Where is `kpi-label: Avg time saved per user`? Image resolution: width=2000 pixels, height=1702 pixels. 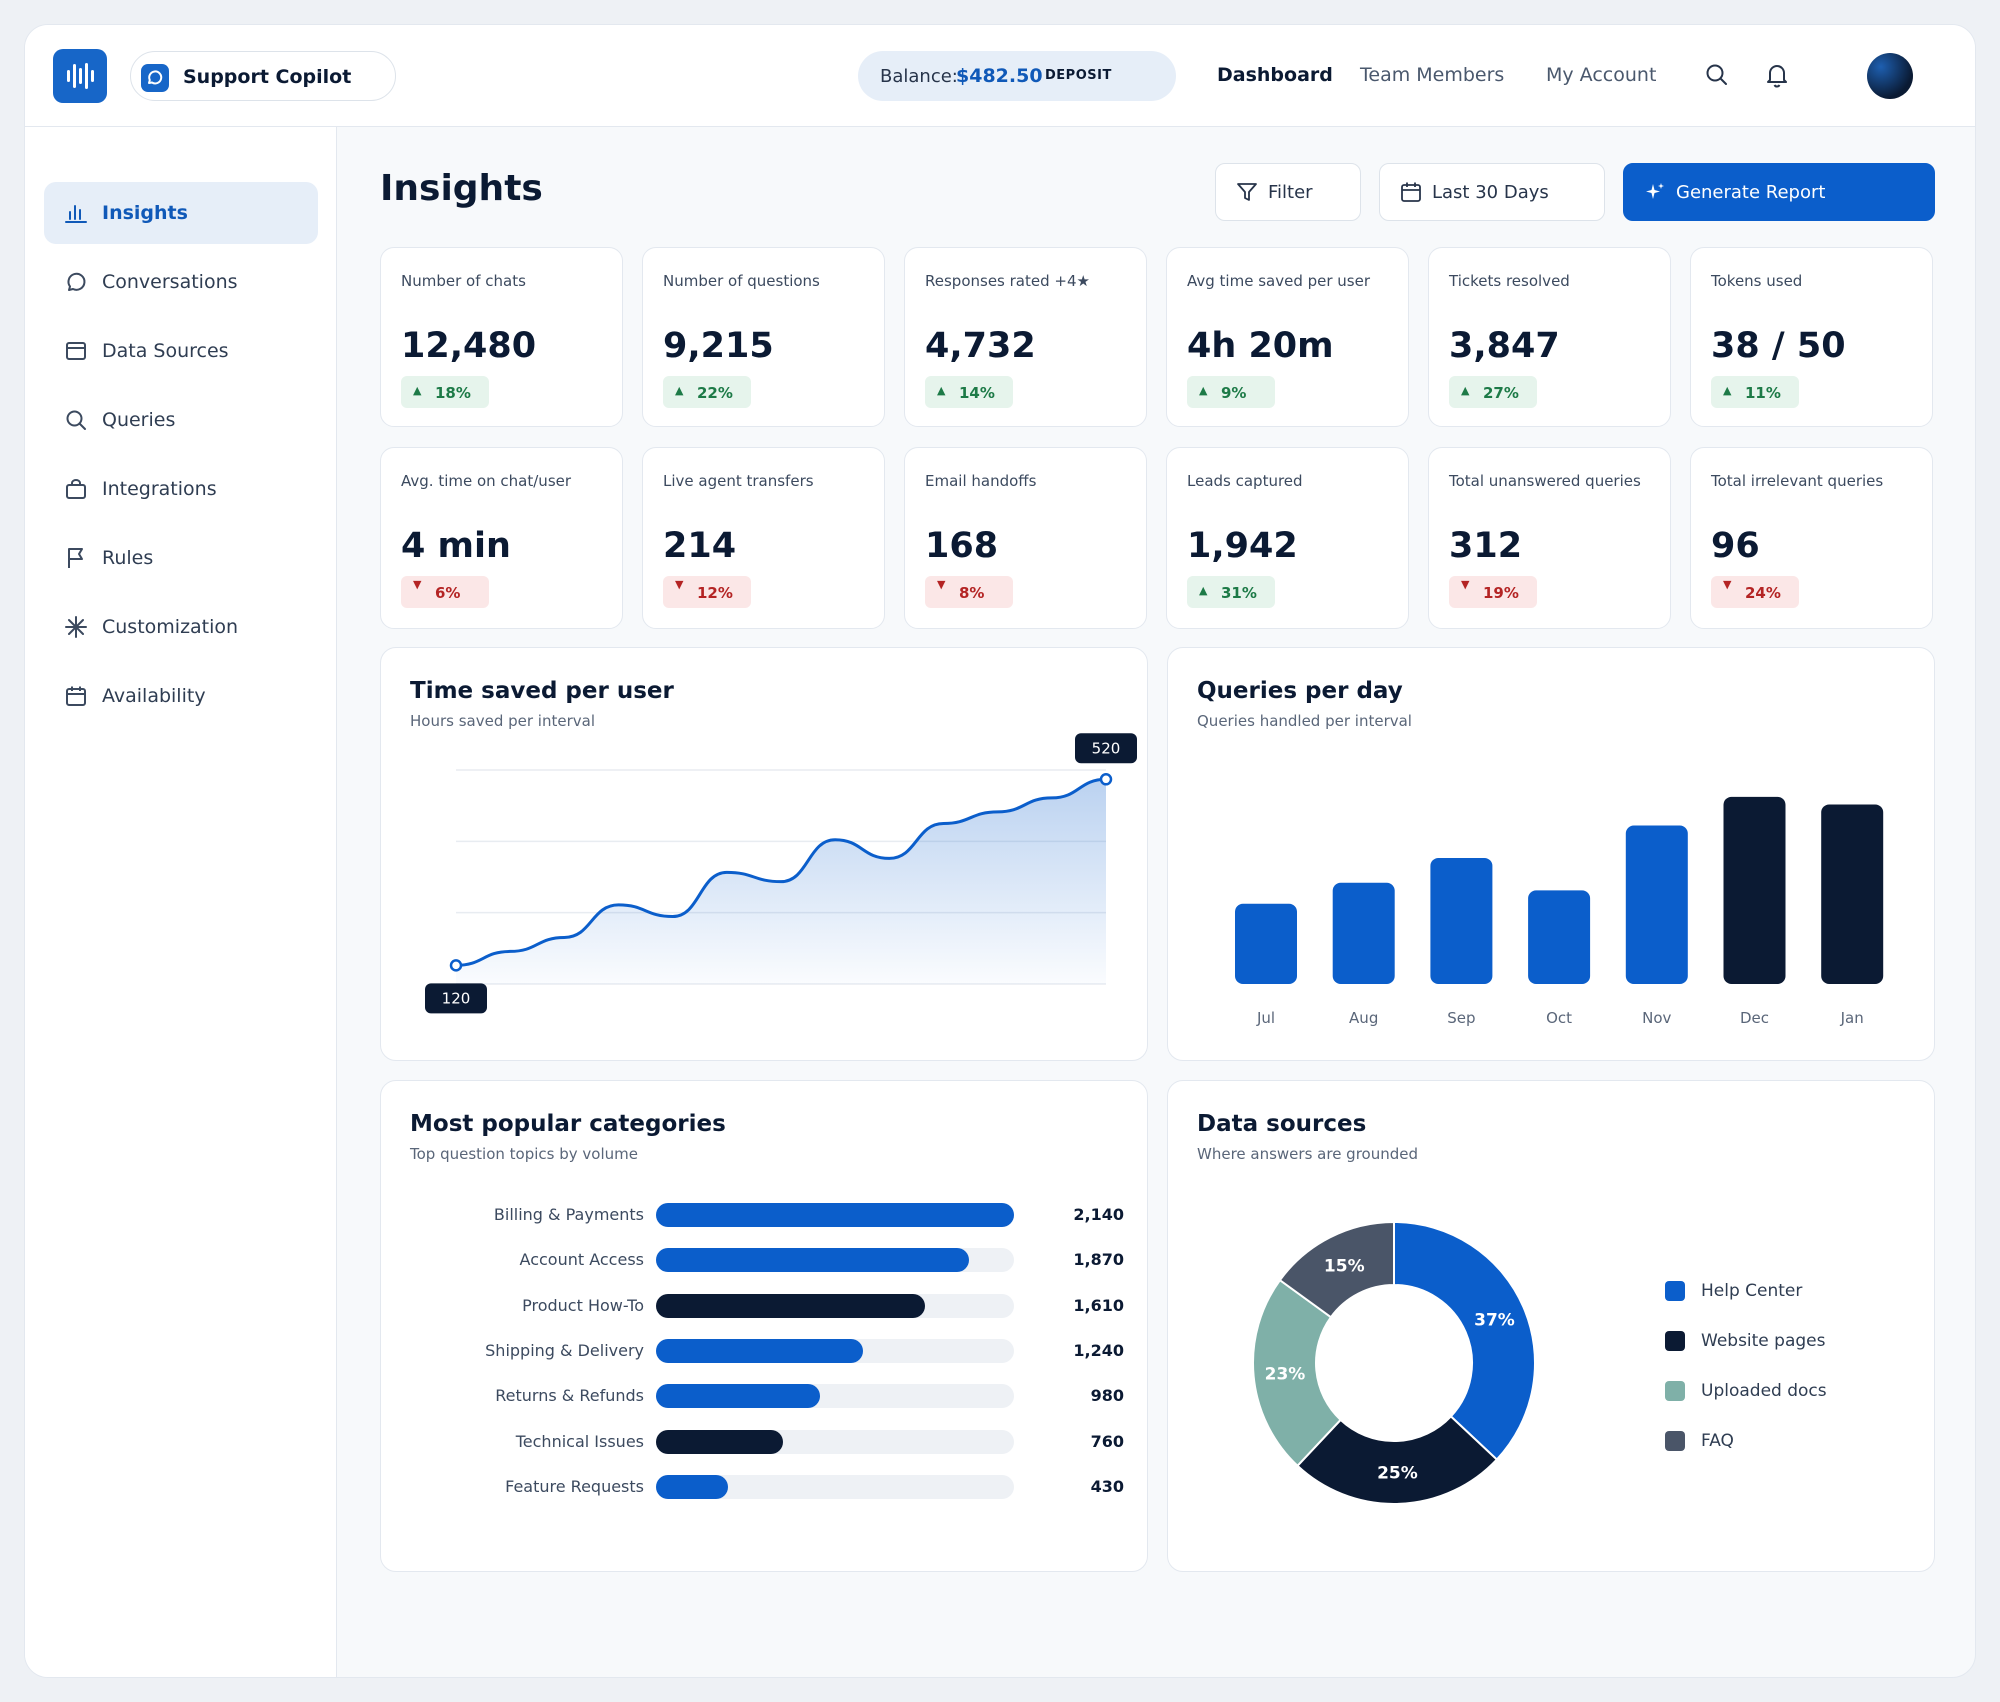
kpi-label: Avg time saved per user is located at coordinates (1279, 281).